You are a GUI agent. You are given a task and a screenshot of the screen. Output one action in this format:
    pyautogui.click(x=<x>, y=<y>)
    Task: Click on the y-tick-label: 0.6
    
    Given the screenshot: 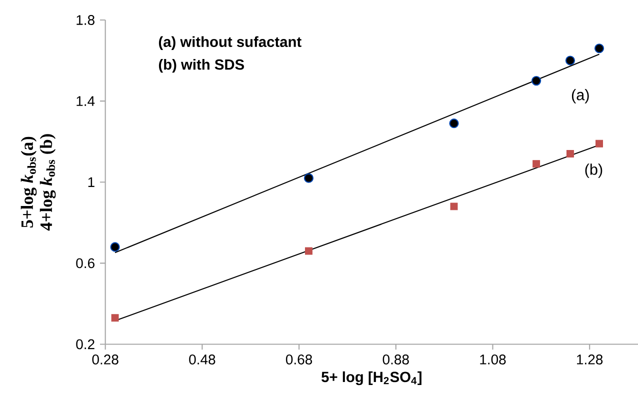 What is the action you would take?
    pyautogui.click(x=85, y=263)
    